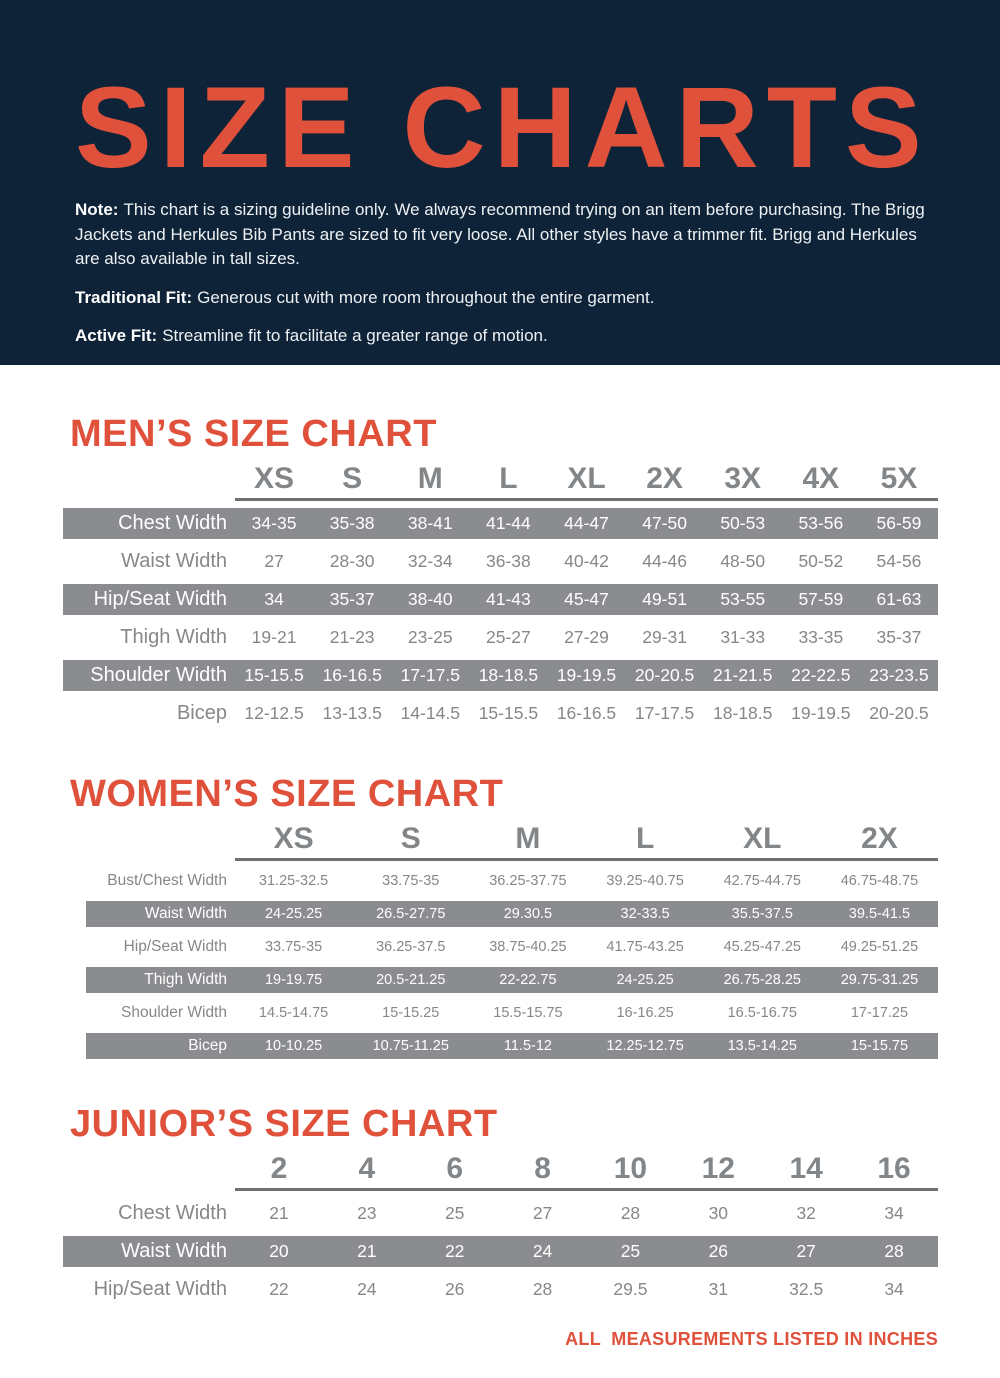  What do you see at coordinates (821, 637) in the screenshot?
I see `measurement-cell: 33-35` at bounding box center [821, 637].